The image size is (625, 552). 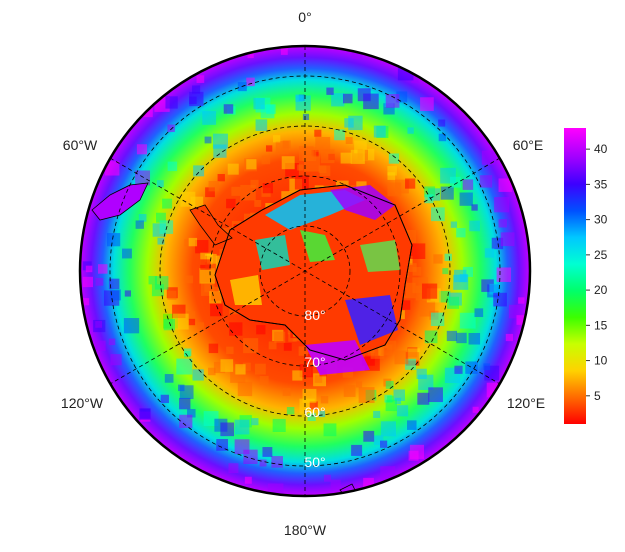 I want to click on lon-label-lower-left: 120°W, so click(x=82, y=403).